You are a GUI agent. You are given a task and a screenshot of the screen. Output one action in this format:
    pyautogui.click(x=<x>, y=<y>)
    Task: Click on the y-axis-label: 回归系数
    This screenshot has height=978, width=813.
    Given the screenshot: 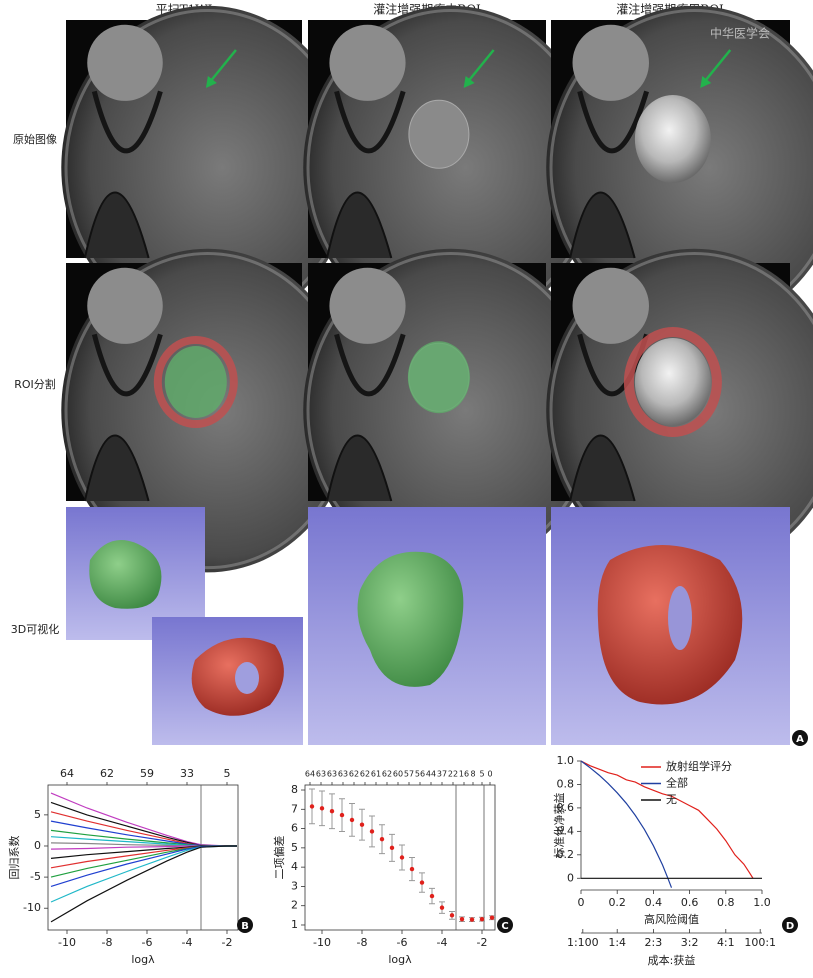 What is the action you would take?
    pyautogui.click(x=14, y=858)
    